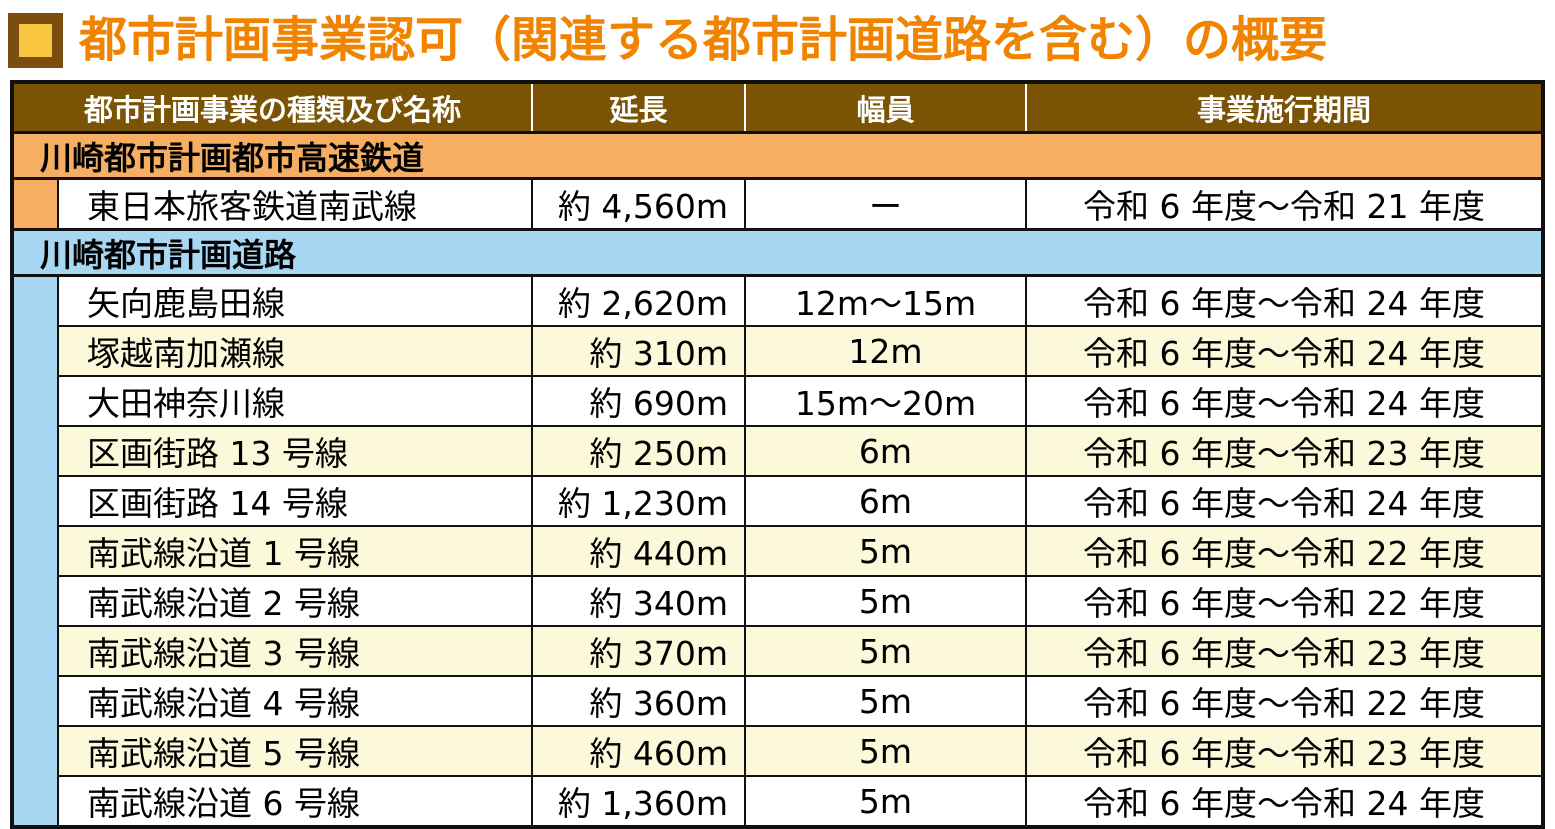 This screenshot has height=829, width=1555. Describe the element at coordinates (296, 751) in the screenshot. I see `project-name-cell: 南武線沿道 5 号線` at that location.